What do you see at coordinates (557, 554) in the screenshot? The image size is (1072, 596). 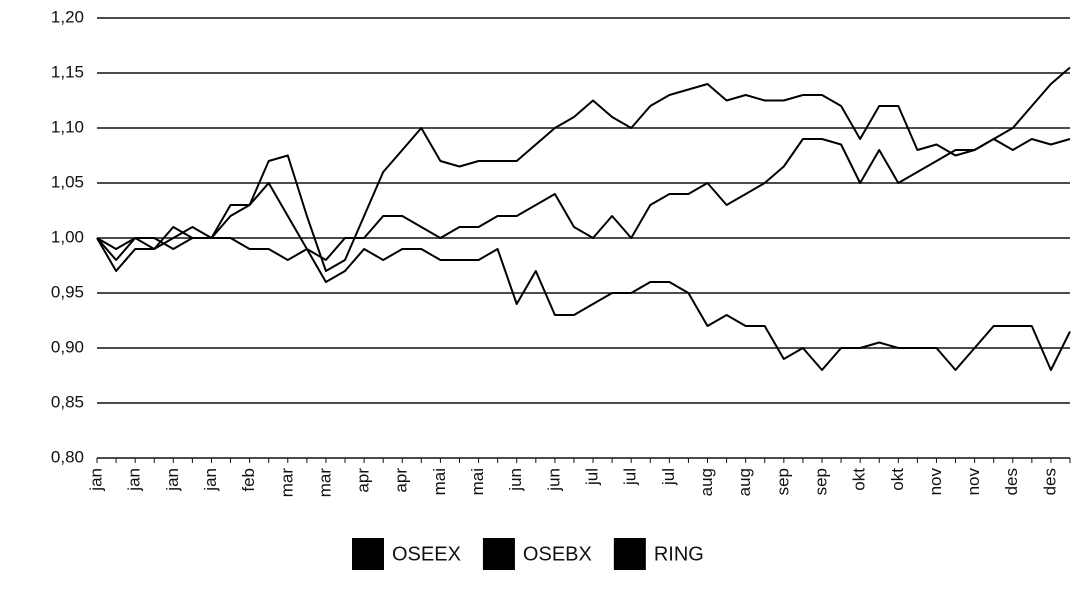 I see `legend-label: OSEBX` at bounding box center [557, 554].